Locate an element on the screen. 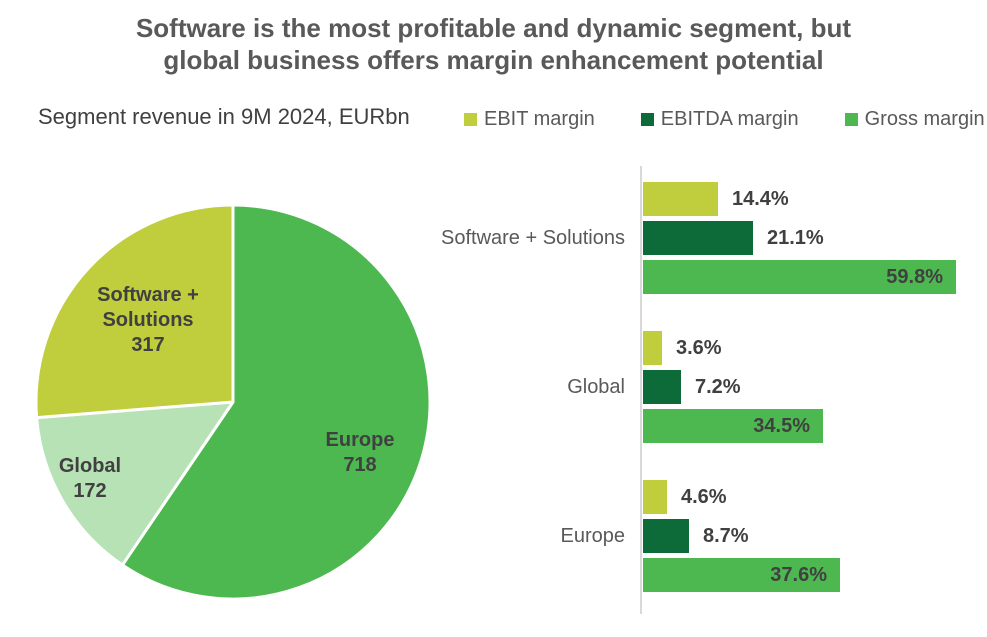 This screenshot has width=987, height=637. bar-group-software-solutions: 14.4% 21.1% 59.8% is located at coordinates (807, 240).